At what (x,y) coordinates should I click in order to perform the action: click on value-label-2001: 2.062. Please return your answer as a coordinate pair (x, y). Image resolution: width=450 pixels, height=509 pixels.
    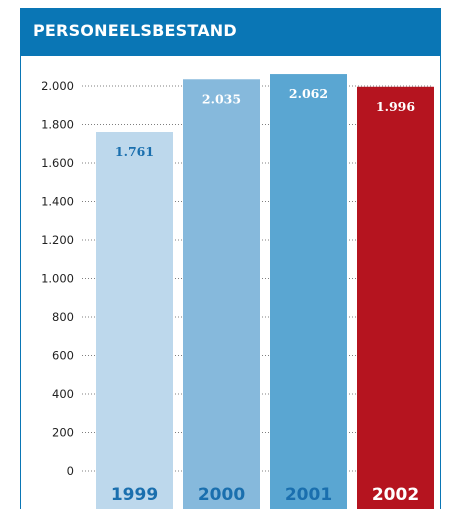
    Looking at the image, I should click on (308, 93).